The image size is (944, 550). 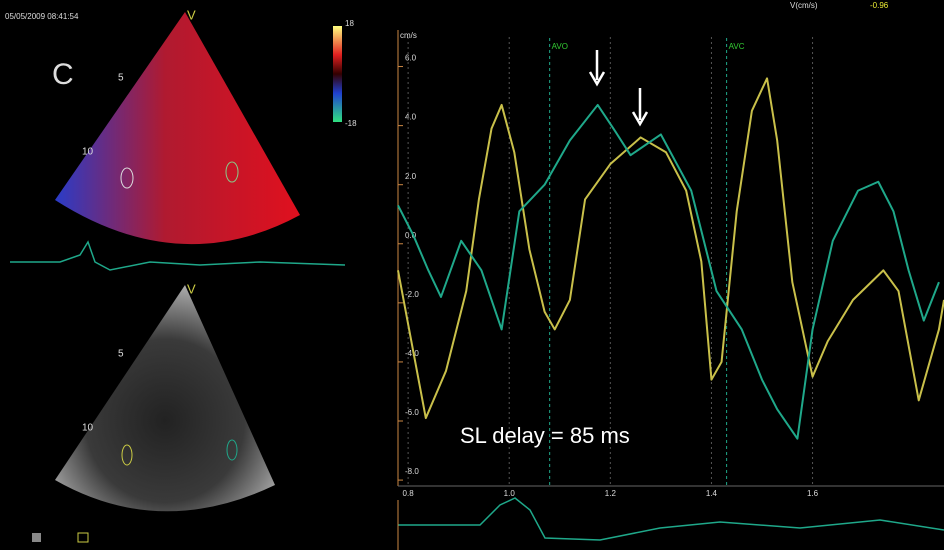 What do you see at coordinates (165, 398) in the screenshot?
I see `bmode-sector` at bounding box center [165, 398].